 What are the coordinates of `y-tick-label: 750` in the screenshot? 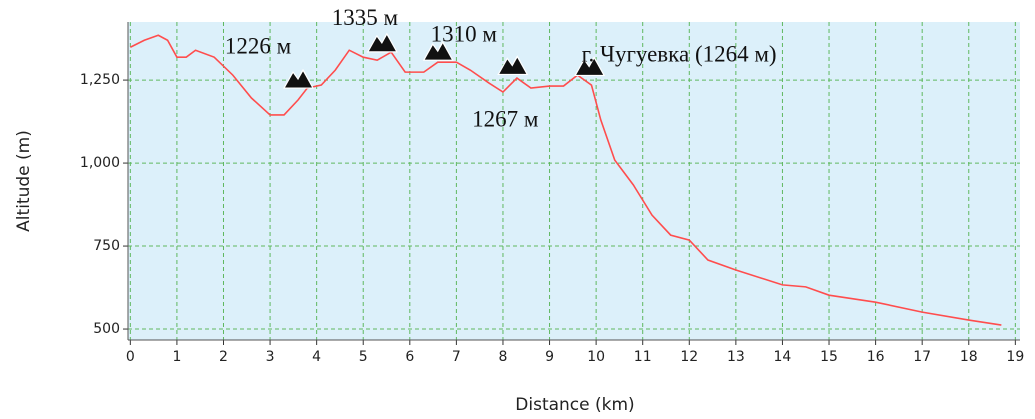 It's located at (106, 246).